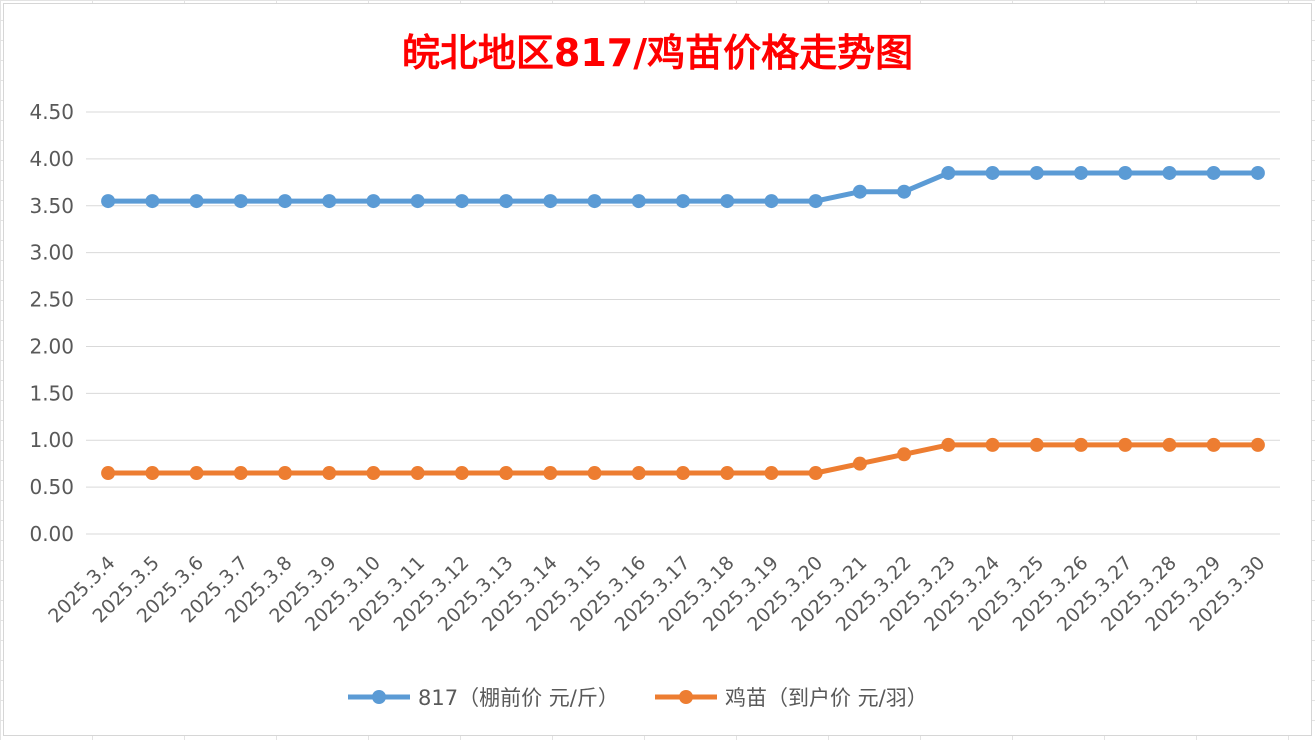 This screenshot has height=740, width=1315. Describe the element at coordinates (638, 698) in the screenshot. I see `legend: 817（棚前价 元/斤） 鸡苗（到户价 元/羽）` at that location.